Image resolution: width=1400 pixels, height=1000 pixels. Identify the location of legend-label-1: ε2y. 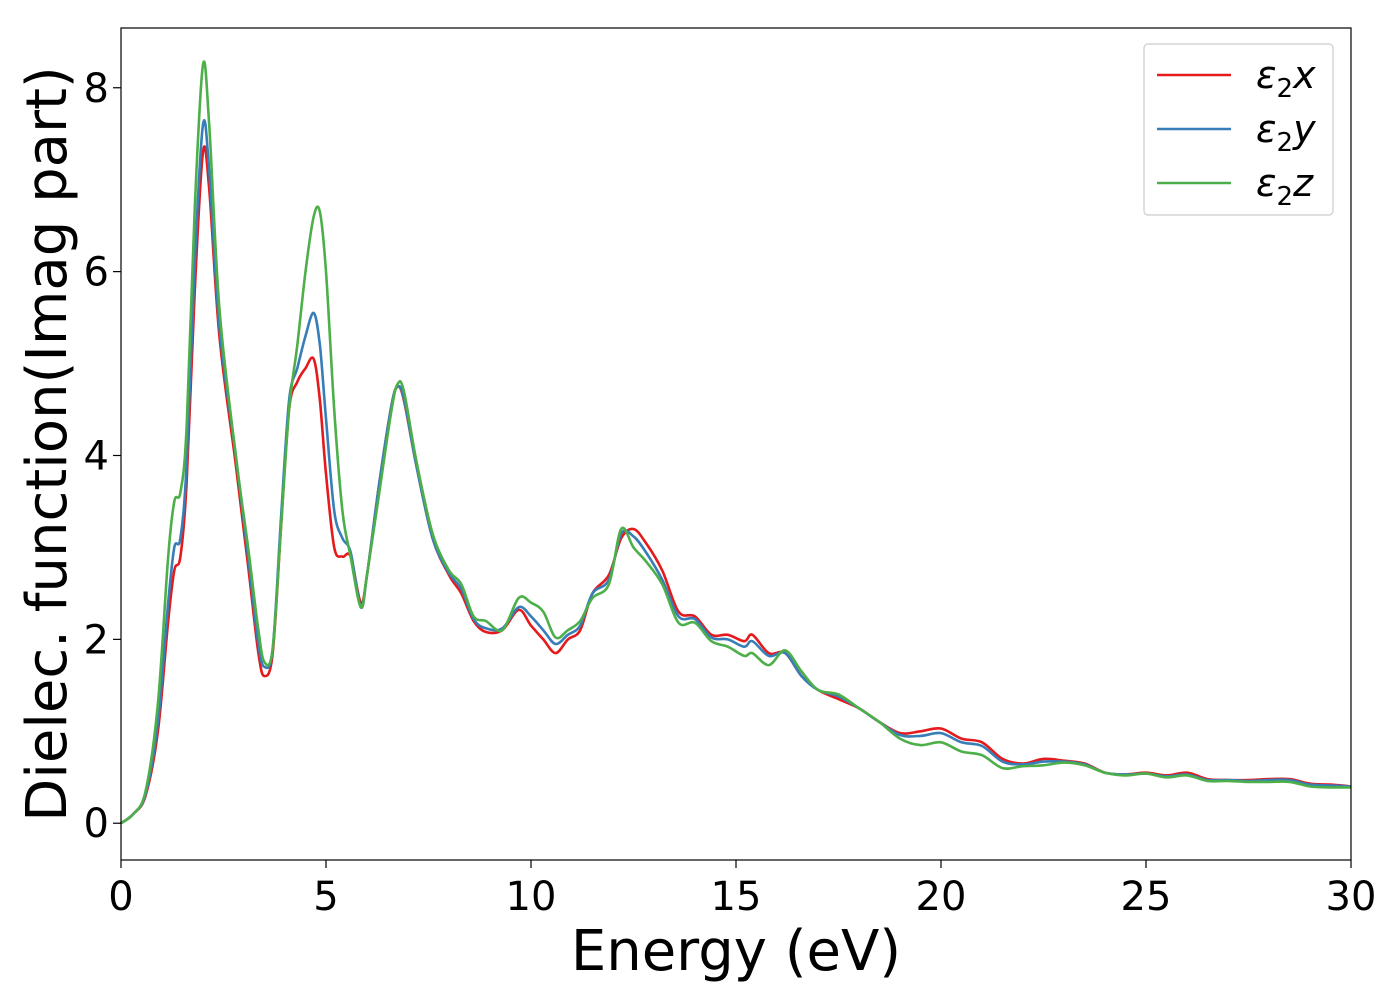
(1286, 132).